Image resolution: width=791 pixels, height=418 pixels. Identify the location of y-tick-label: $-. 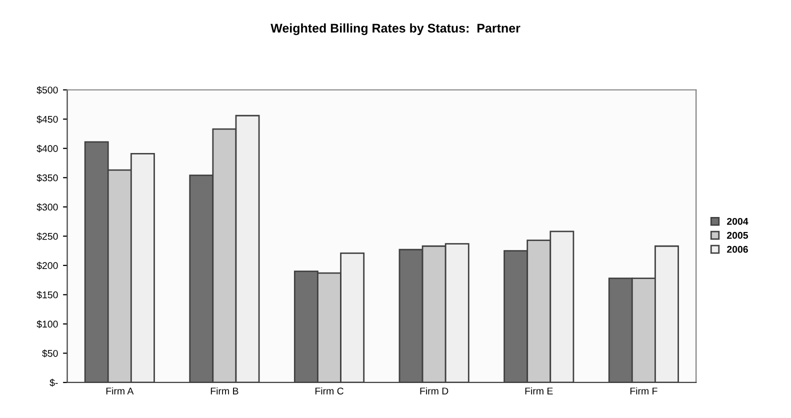
(54, 382).